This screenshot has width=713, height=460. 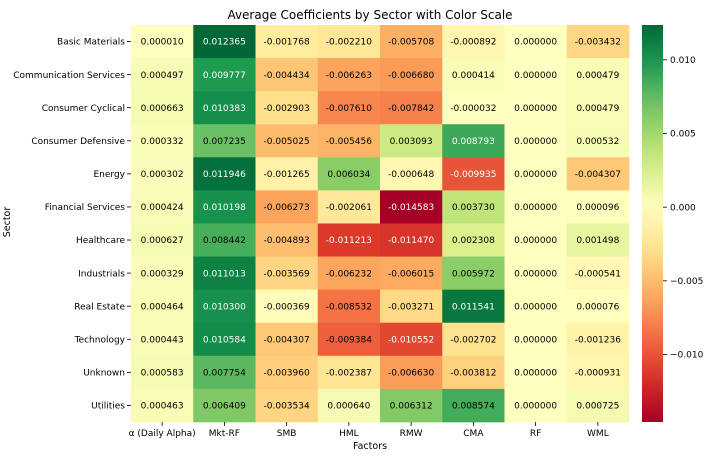 What do you see at coordinates (101, 274) in the screenshot?
I see `y-tick-label: Industrials` at bounding box center [101, 274].